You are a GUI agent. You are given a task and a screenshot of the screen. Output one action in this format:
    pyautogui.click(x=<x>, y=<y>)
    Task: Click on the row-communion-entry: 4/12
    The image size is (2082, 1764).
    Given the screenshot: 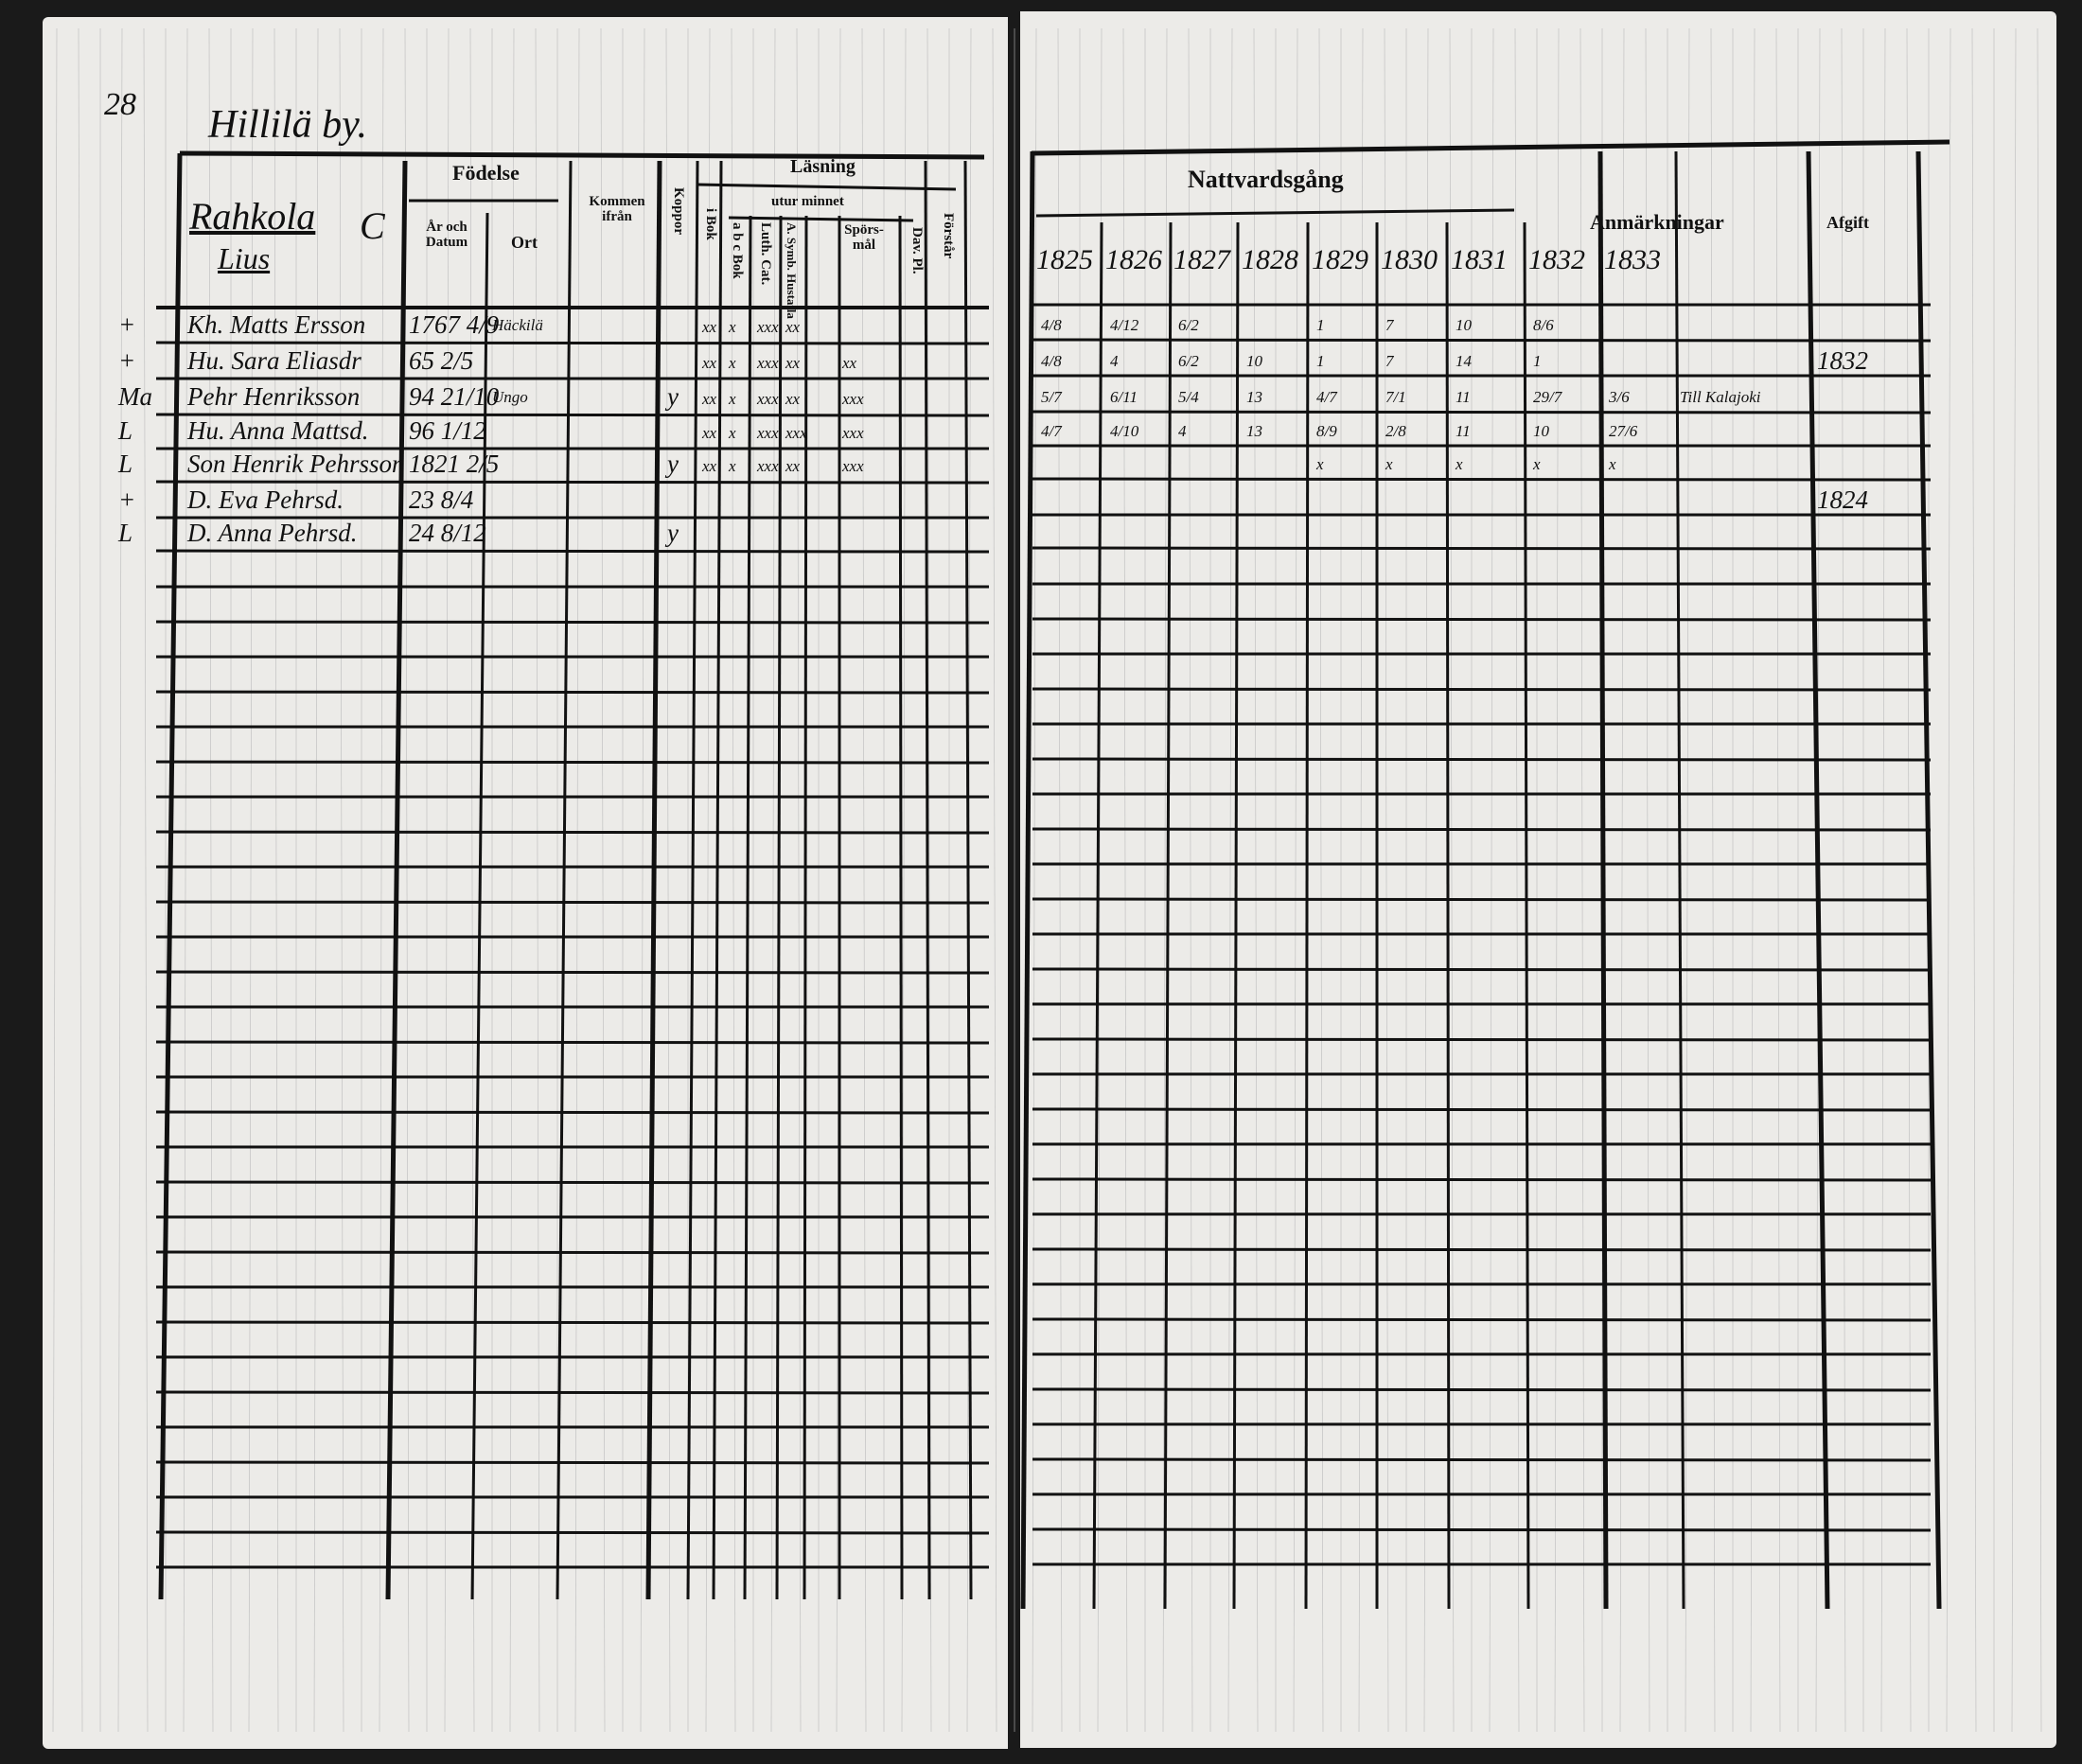 What is the action you would take?
    pyautogui.click(x=1124, y=325)
    